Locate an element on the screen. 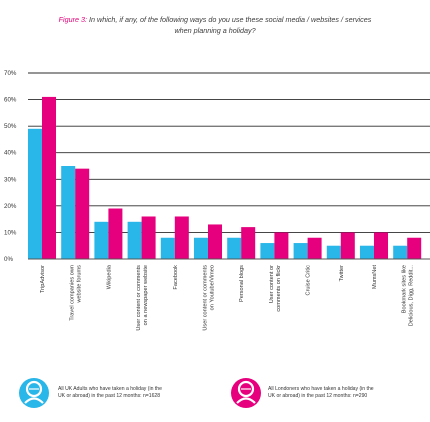 This screenshot has width=430, height=422. x-tick-label: comments on flickr is located at coordinates (279, 288).